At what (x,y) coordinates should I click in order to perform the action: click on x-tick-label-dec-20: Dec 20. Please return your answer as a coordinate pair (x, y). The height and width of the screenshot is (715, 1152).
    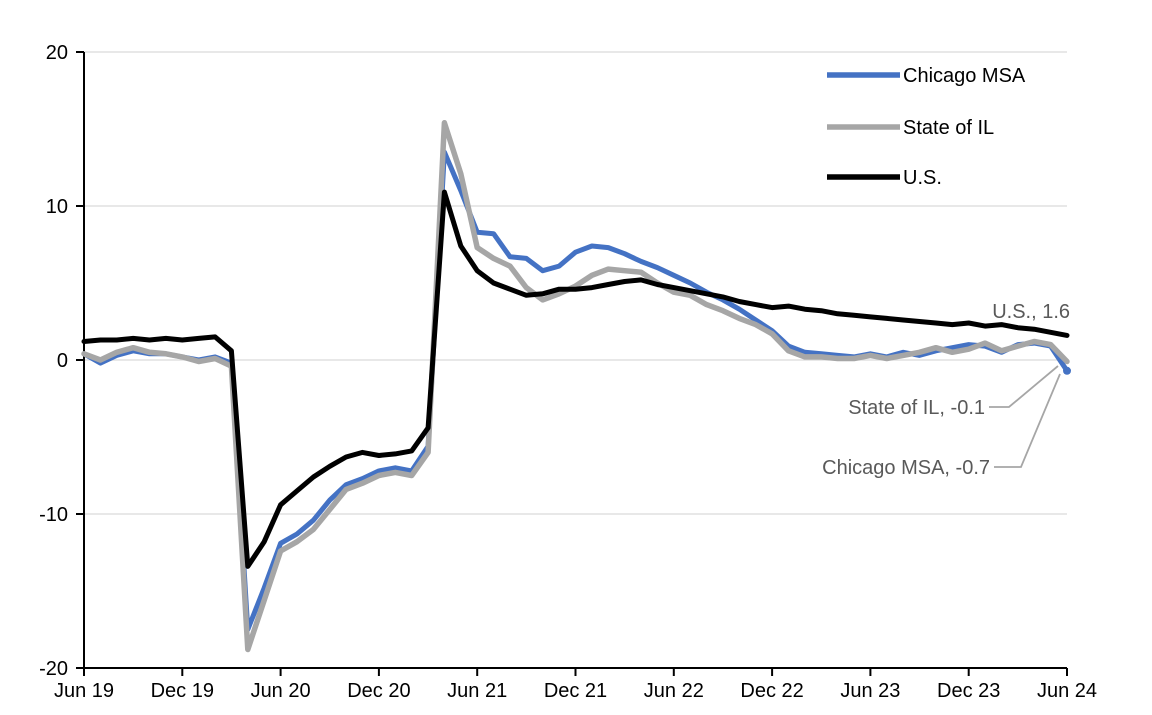
    Looking at the image, I should click on (378, 691).